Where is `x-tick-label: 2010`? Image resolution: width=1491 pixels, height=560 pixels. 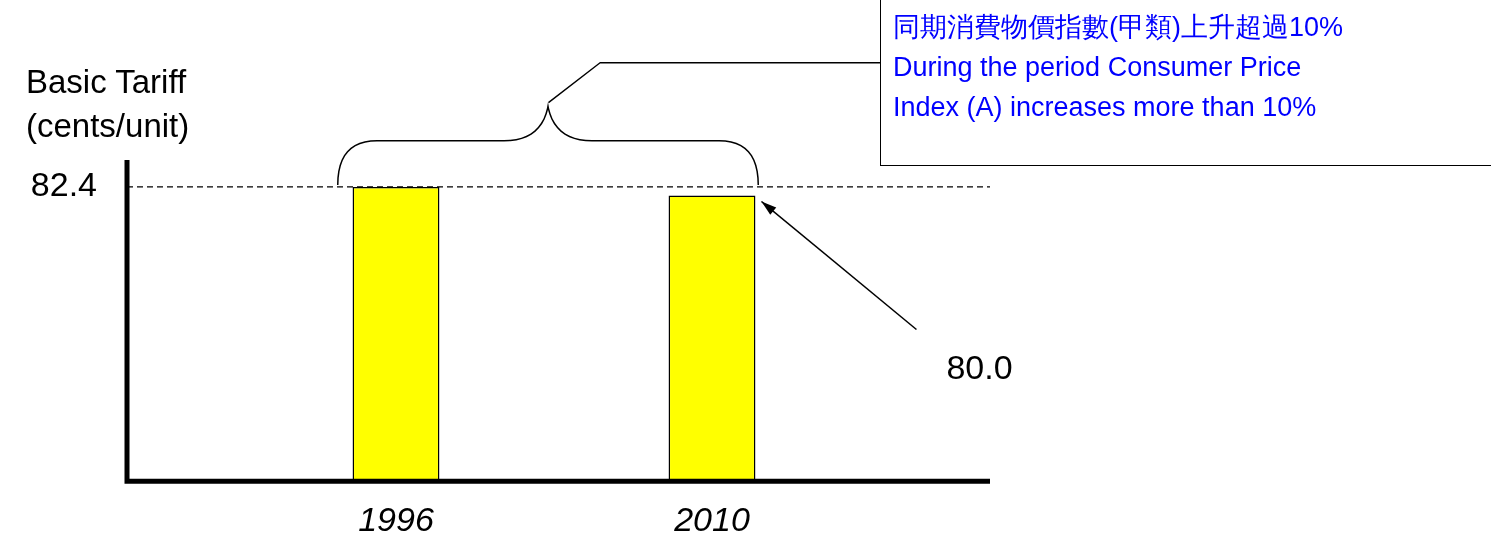 x-tick-label: 2010 is located at coordinates (711, 519).